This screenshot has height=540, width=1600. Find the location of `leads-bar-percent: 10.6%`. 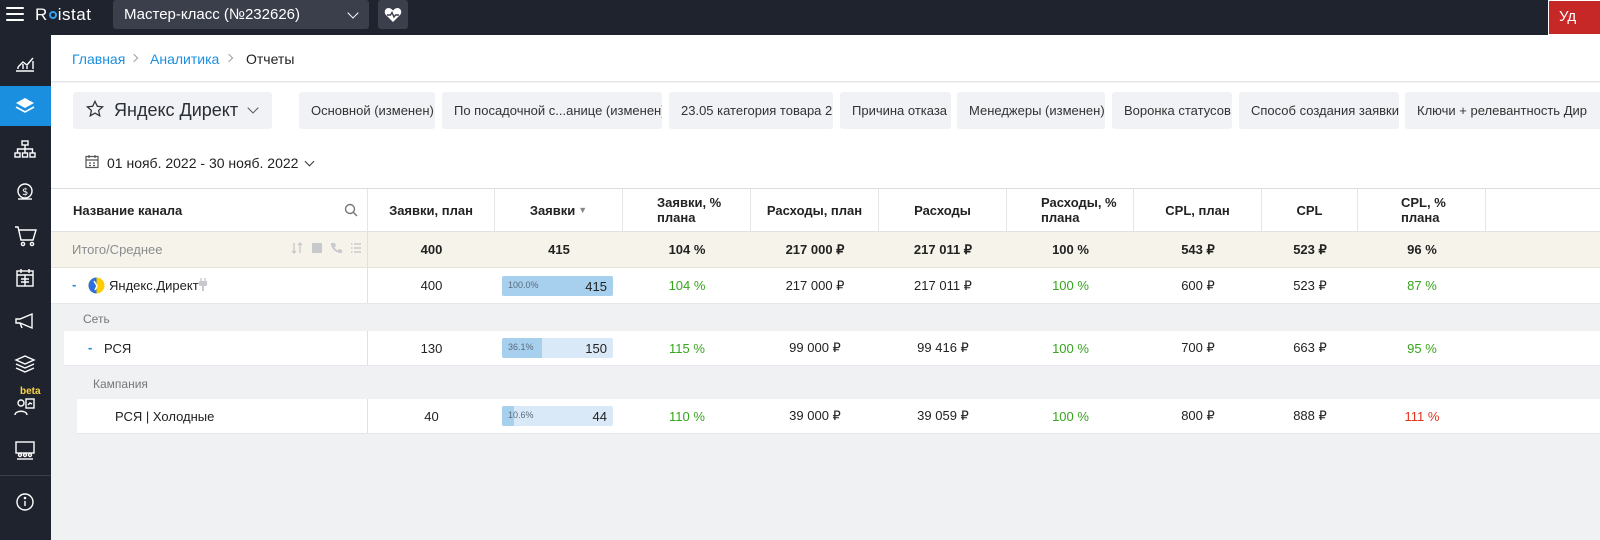

leads-bar-percent: 10.6% is located at coordinates (521, 415).